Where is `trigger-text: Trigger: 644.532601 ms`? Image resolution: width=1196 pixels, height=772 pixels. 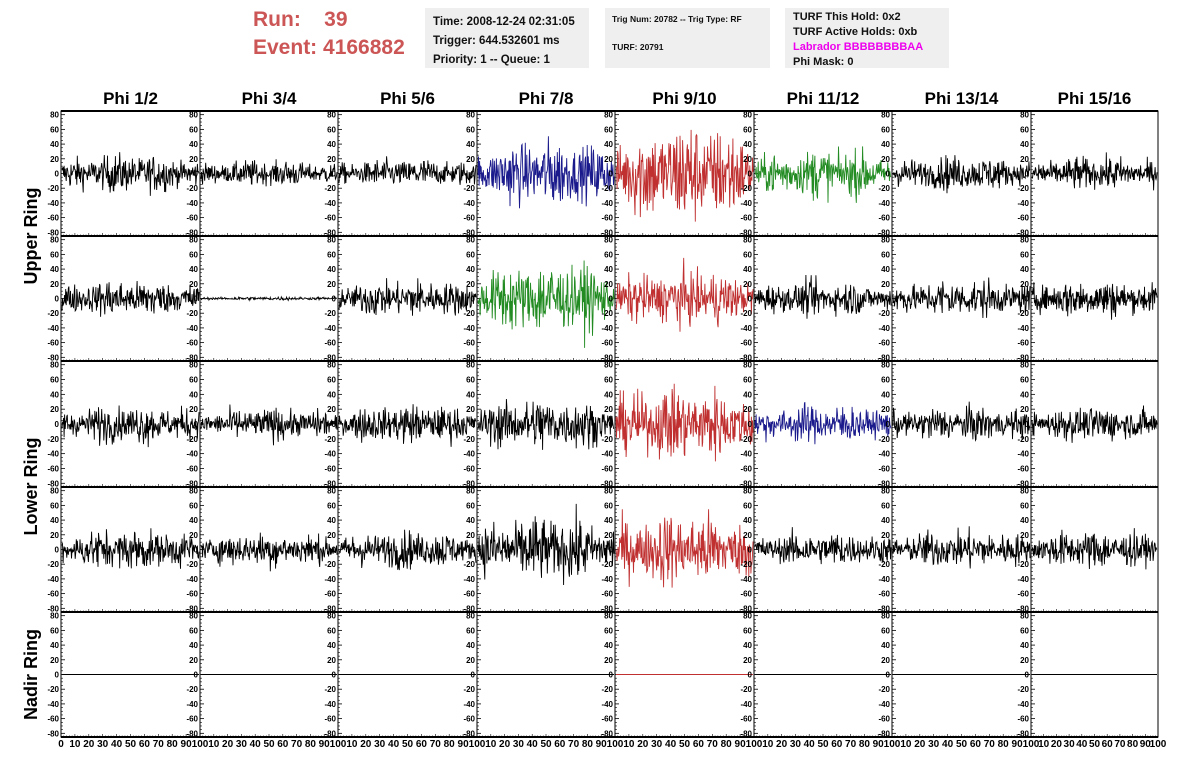 trigger-text: Trigger: 644.532601 ms is located at coordinates (496, 41).